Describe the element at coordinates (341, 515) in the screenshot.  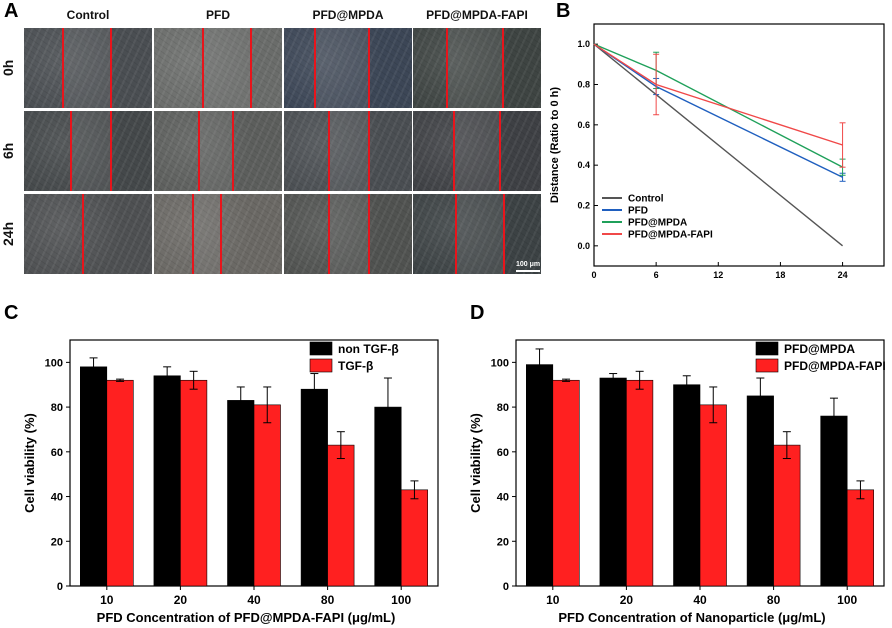
I see `bar-TGF-β-80` at that location.